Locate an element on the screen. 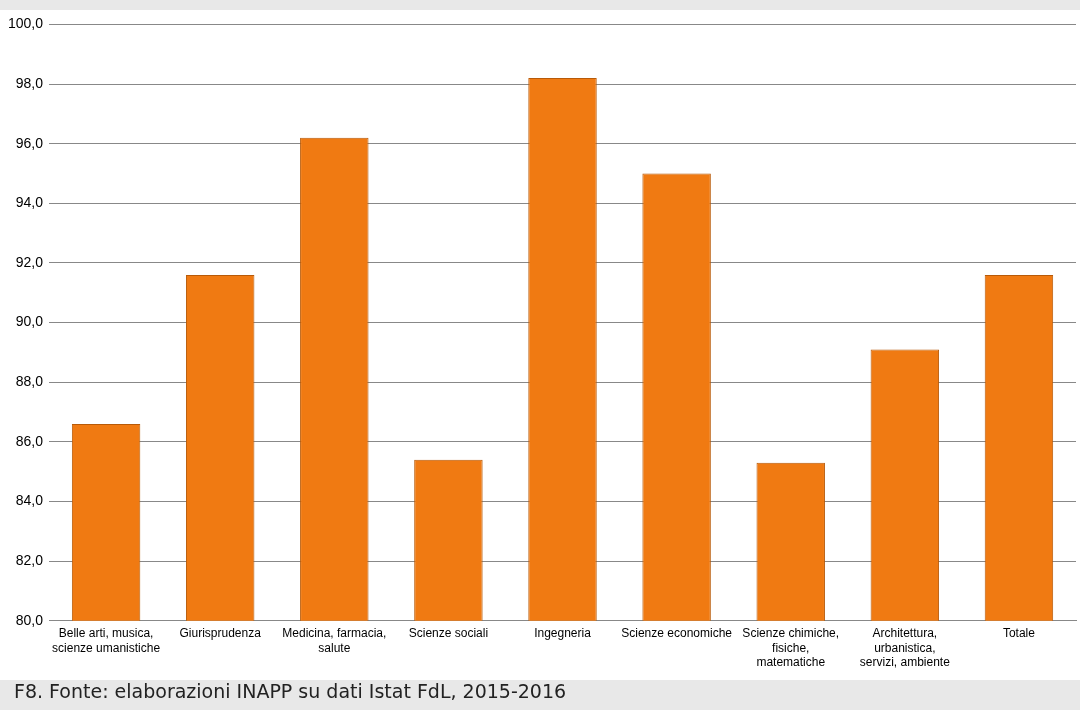  x-tick-label: Scienze chimiche, fisiche, matematiche is located at coordinates (791, 648).